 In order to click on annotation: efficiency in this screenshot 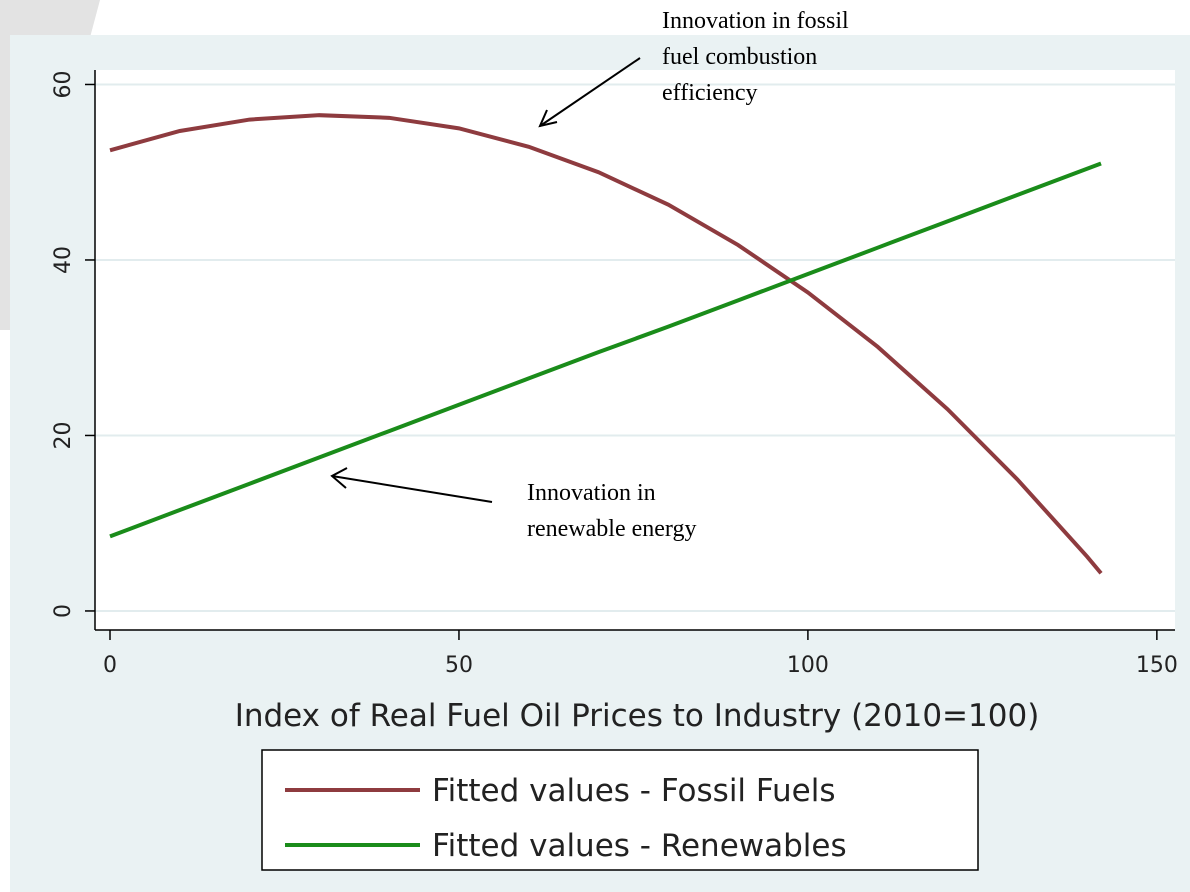, I will do `click(710, 93)`.